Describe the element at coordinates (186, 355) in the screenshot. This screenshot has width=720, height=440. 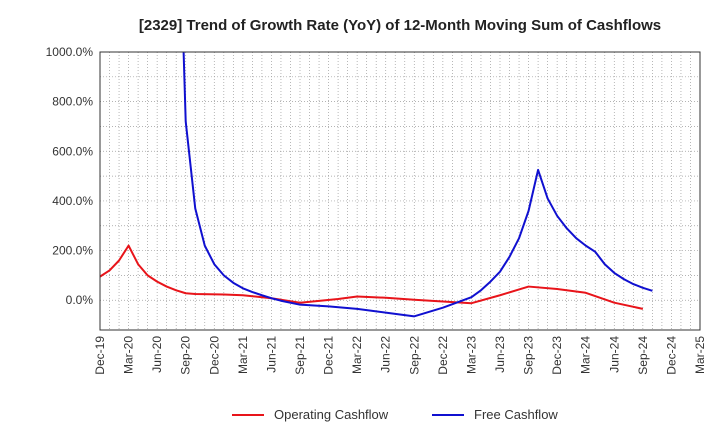
I see `x-tick-label: Sep-20` at that location.